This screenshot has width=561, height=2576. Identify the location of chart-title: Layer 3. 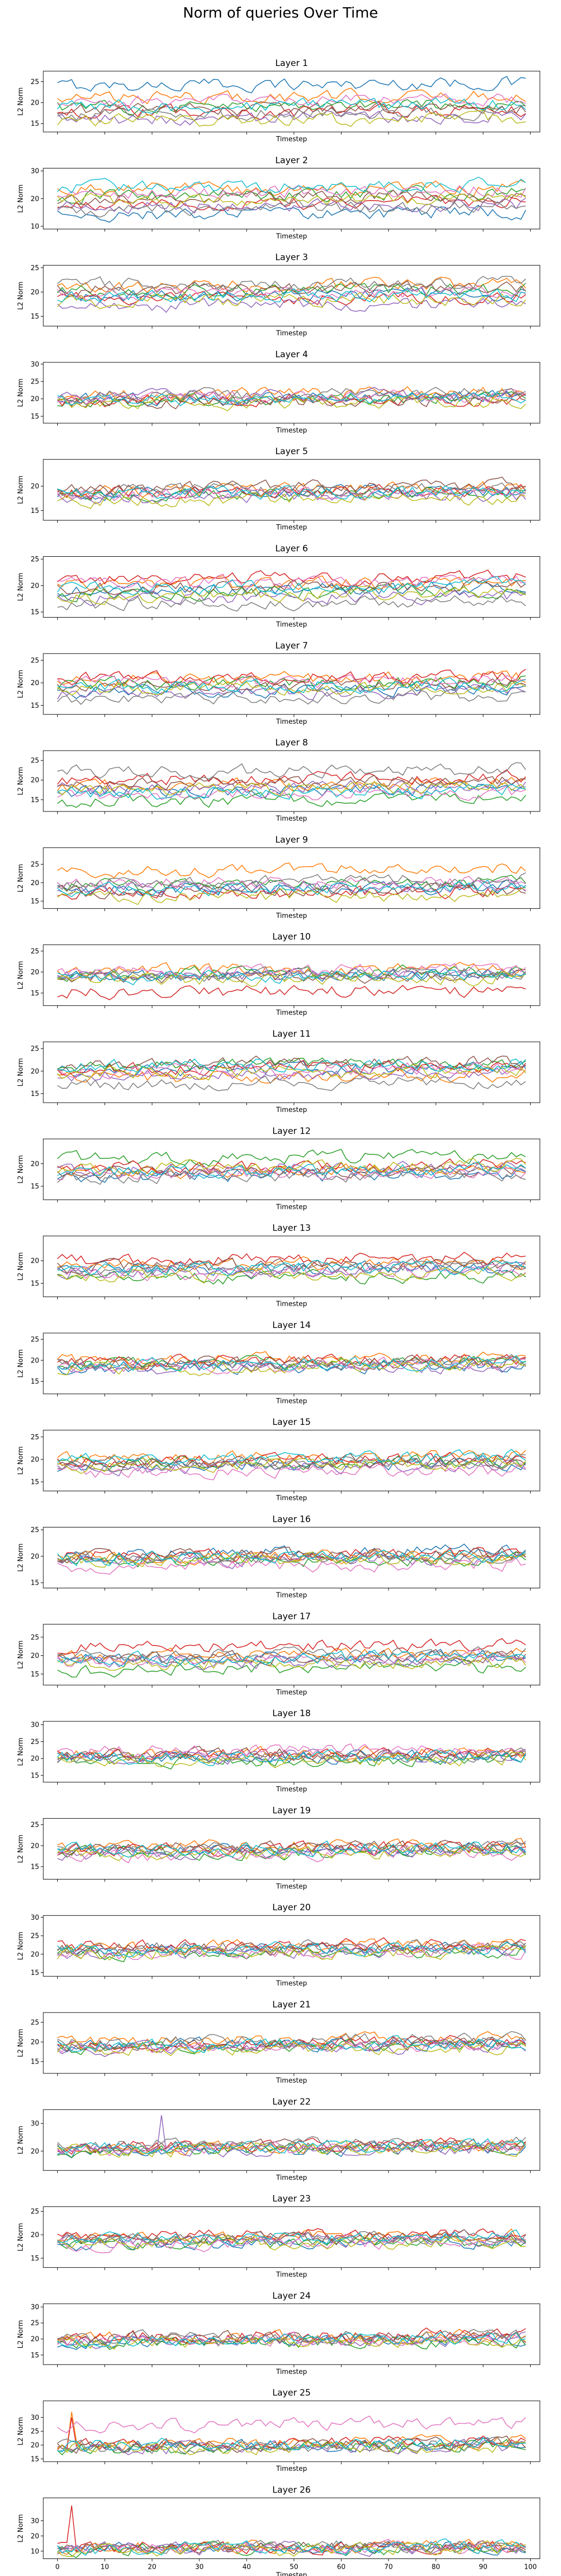
(291, 258).